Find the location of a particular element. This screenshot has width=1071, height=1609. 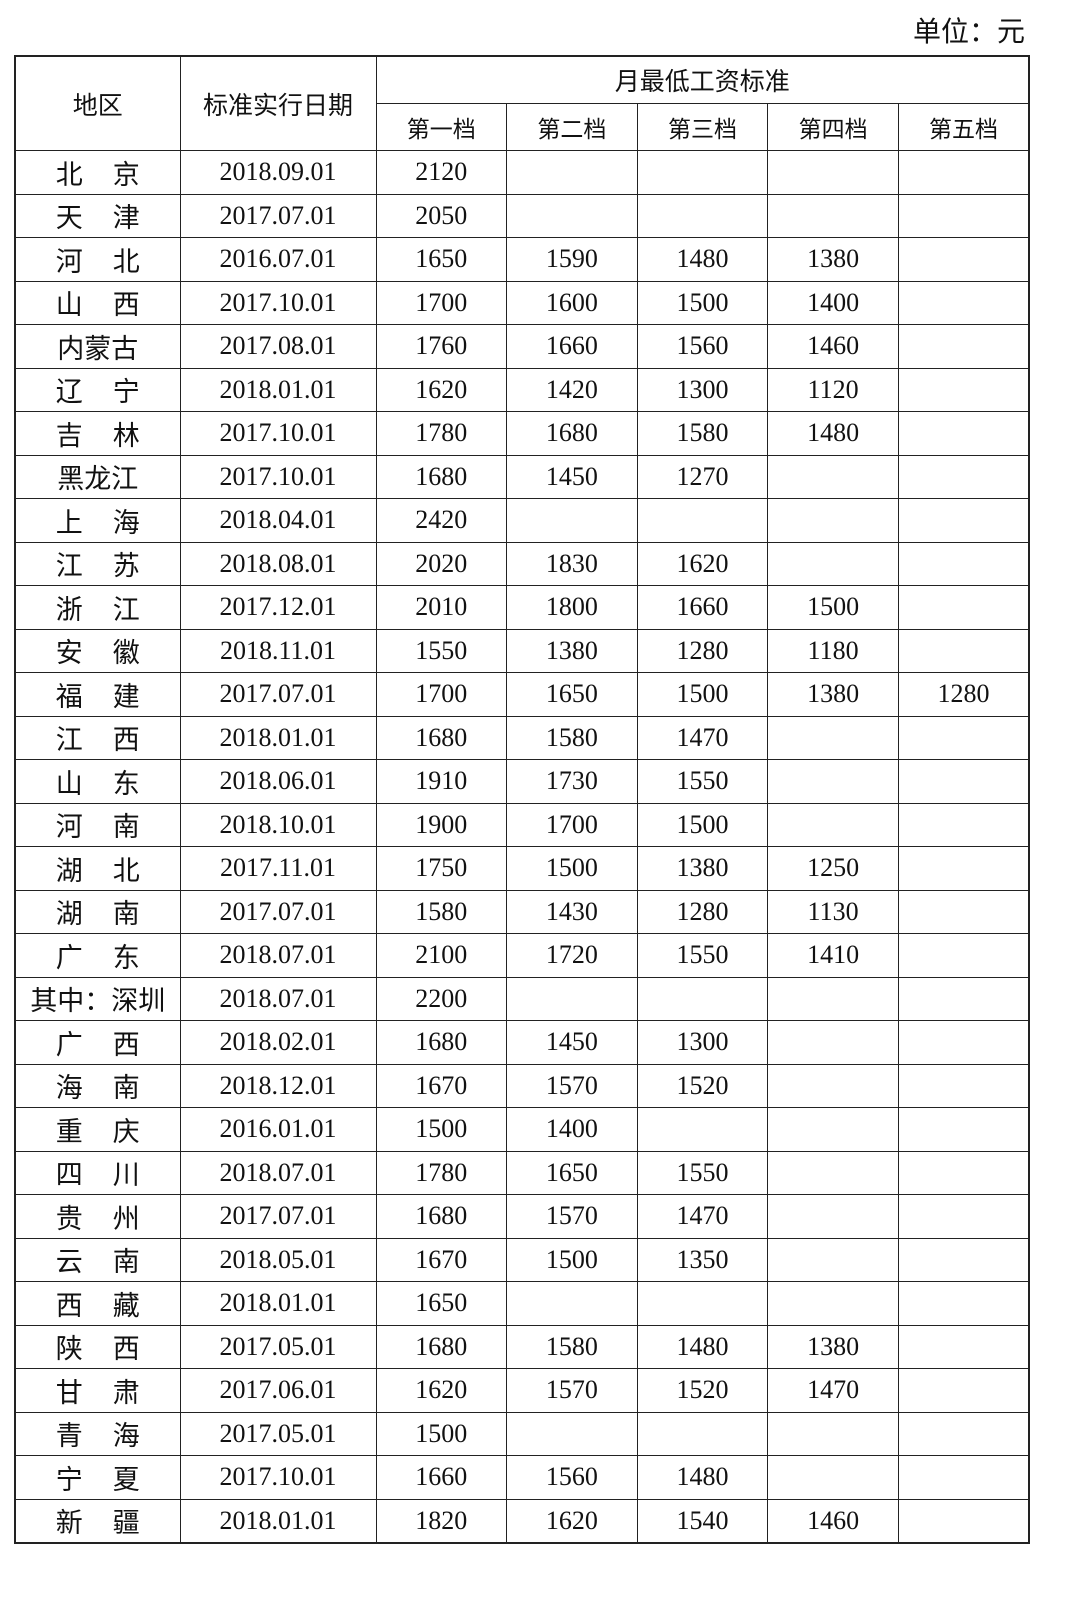

date-cell: 2017.06.01 is located at coordinates (278, 1390).